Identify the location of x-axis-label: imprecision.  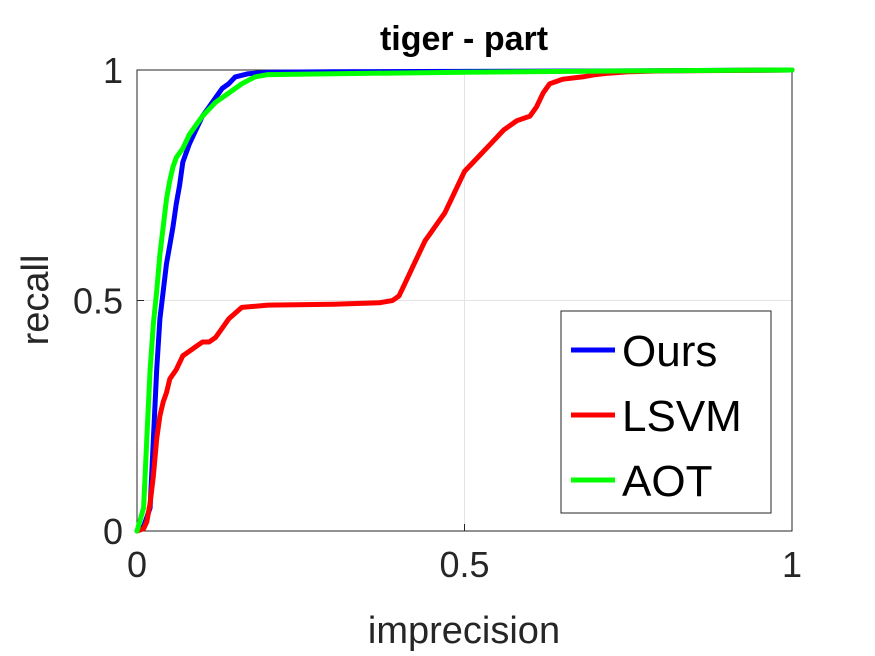
(464, 631).